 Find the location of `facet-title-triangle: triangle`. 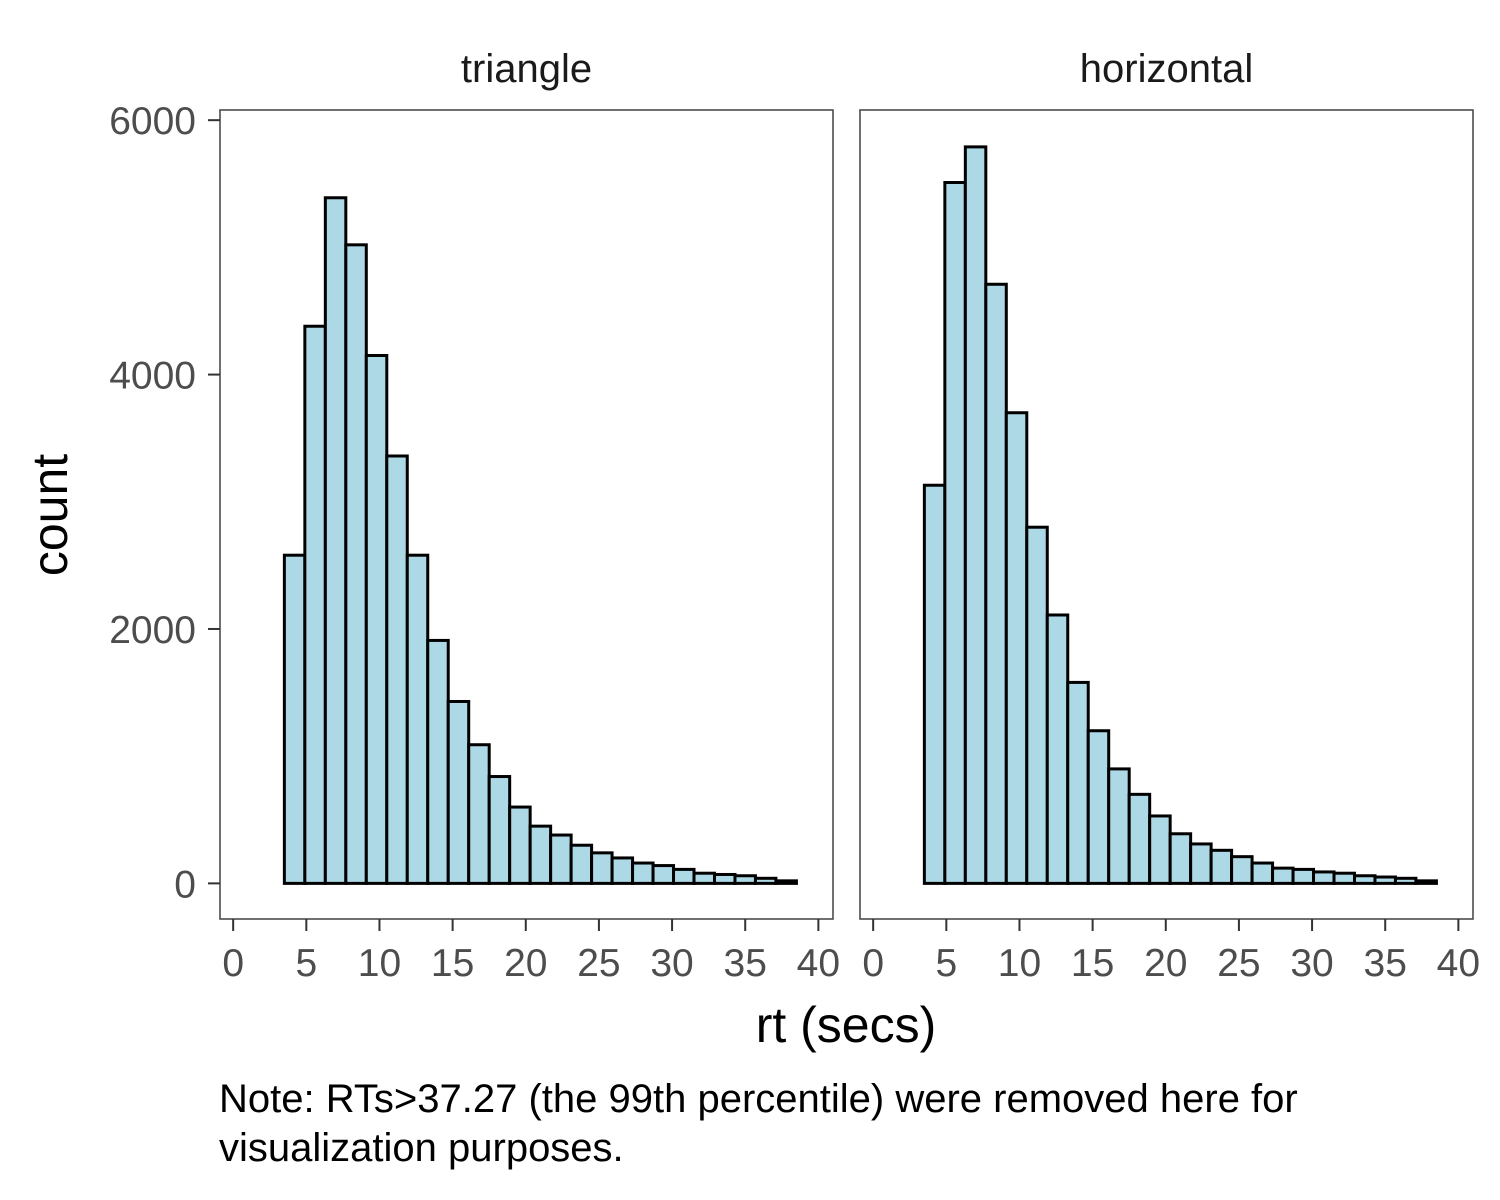

facet-title-triangle: triangle is located at coordinates (526, 69).